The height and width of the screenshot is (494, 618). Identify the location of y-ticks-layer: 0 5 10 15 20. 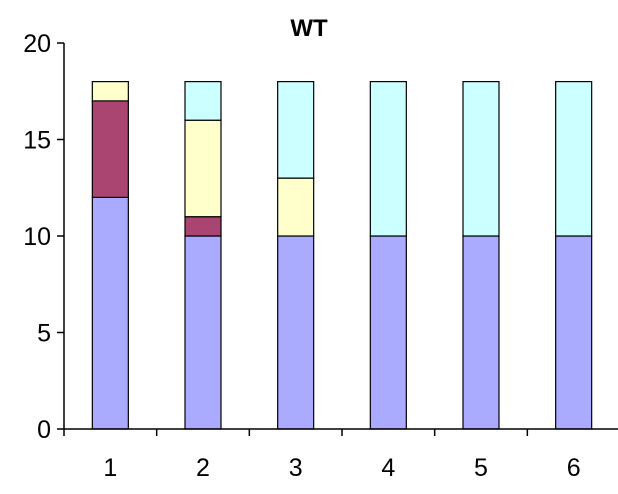
(43, 237).